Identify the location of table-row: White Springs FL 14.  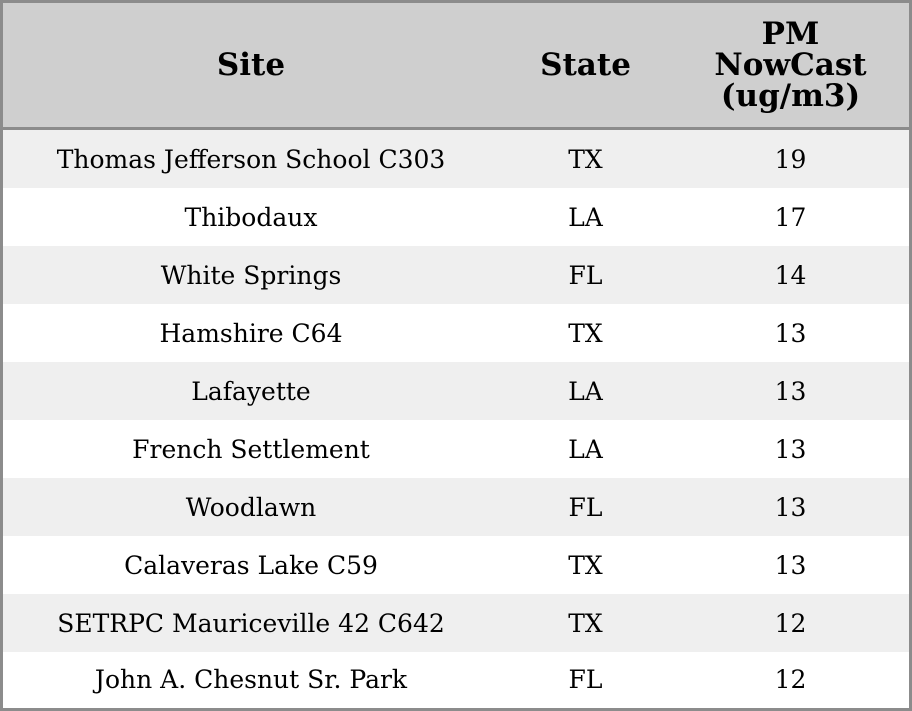
(456, 275).